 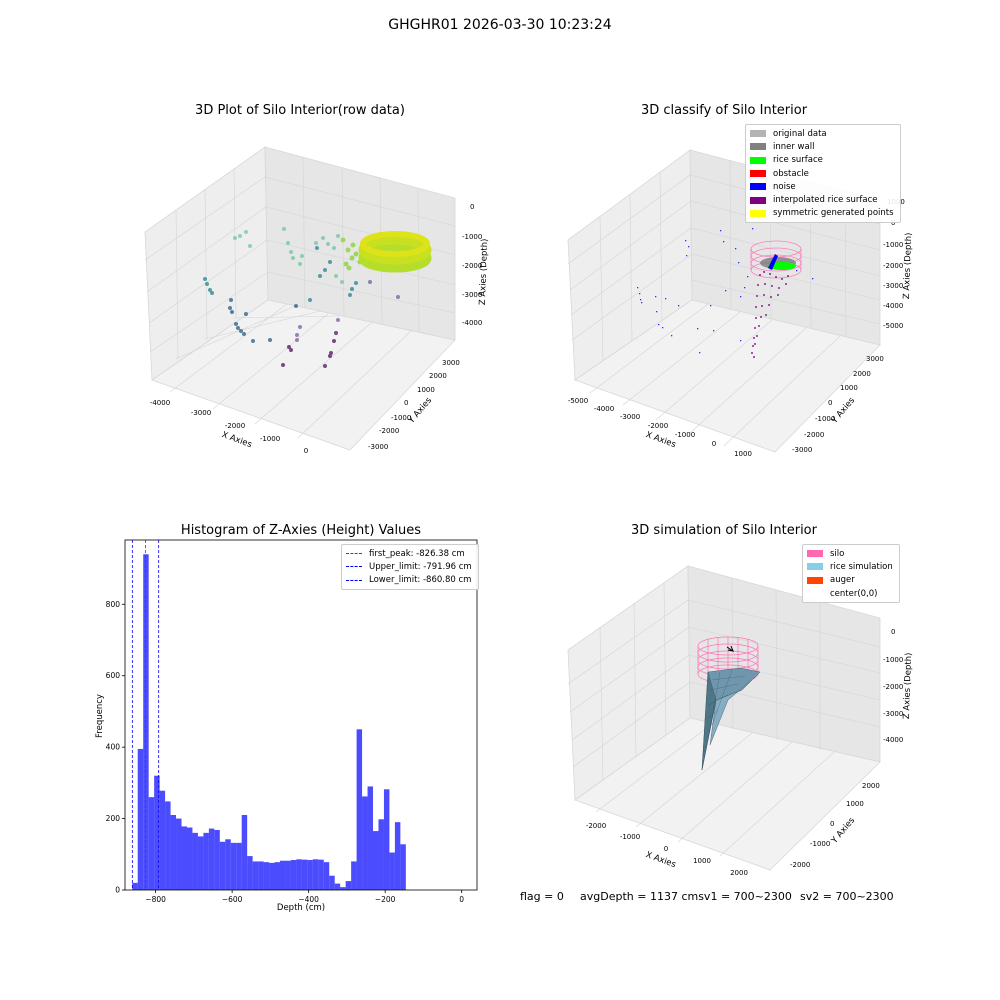 I want to click on panel4-y-tick: 2000, so click(x=871, y=786).